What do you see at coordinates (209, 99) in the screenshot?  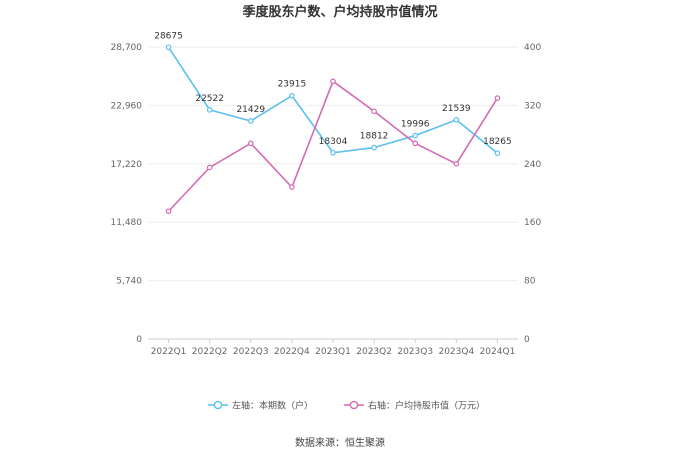 I see `data-label: 22522` at bounding box center [209, 99].